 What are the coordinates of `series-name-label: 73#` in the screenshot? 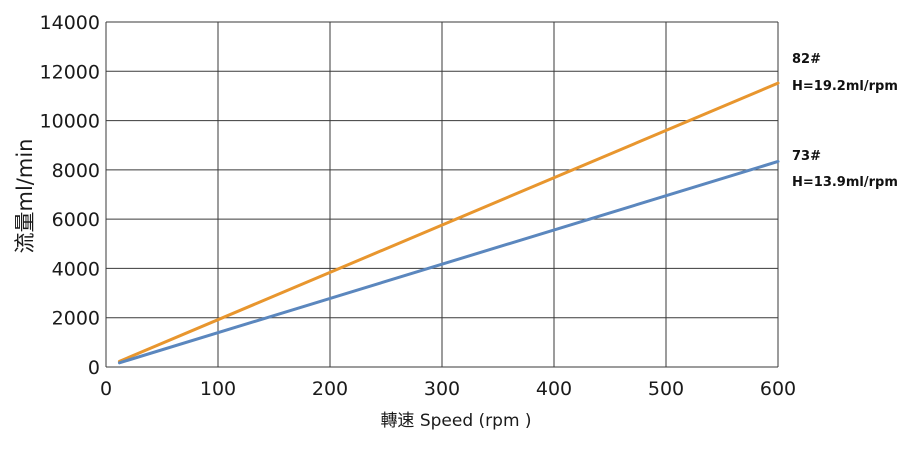 It's located at (806, 156).